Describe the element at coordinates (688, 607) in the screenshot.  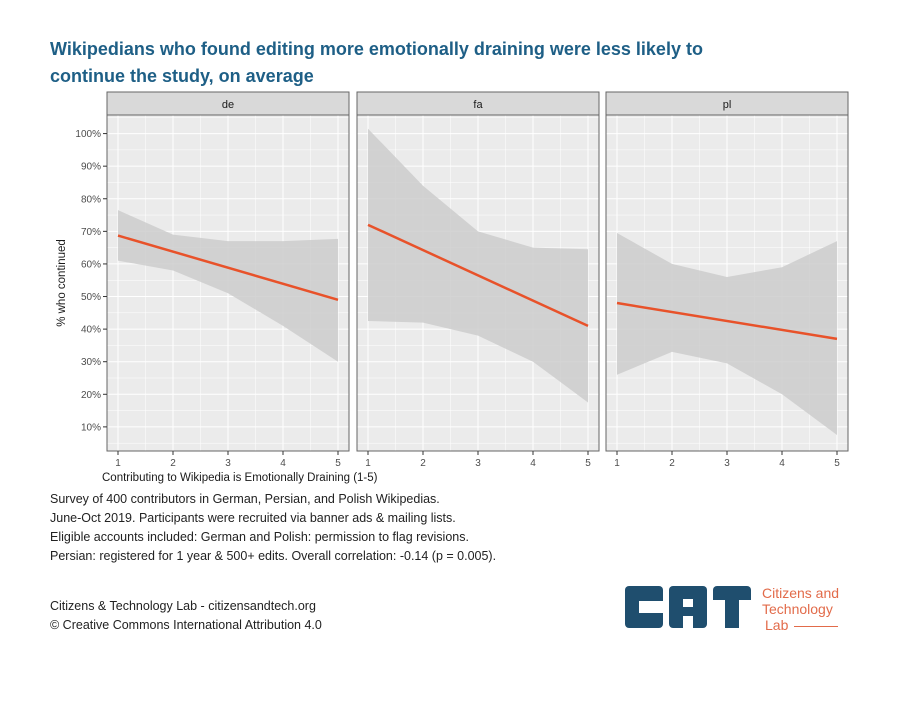
I see `cat-logo` at that location.